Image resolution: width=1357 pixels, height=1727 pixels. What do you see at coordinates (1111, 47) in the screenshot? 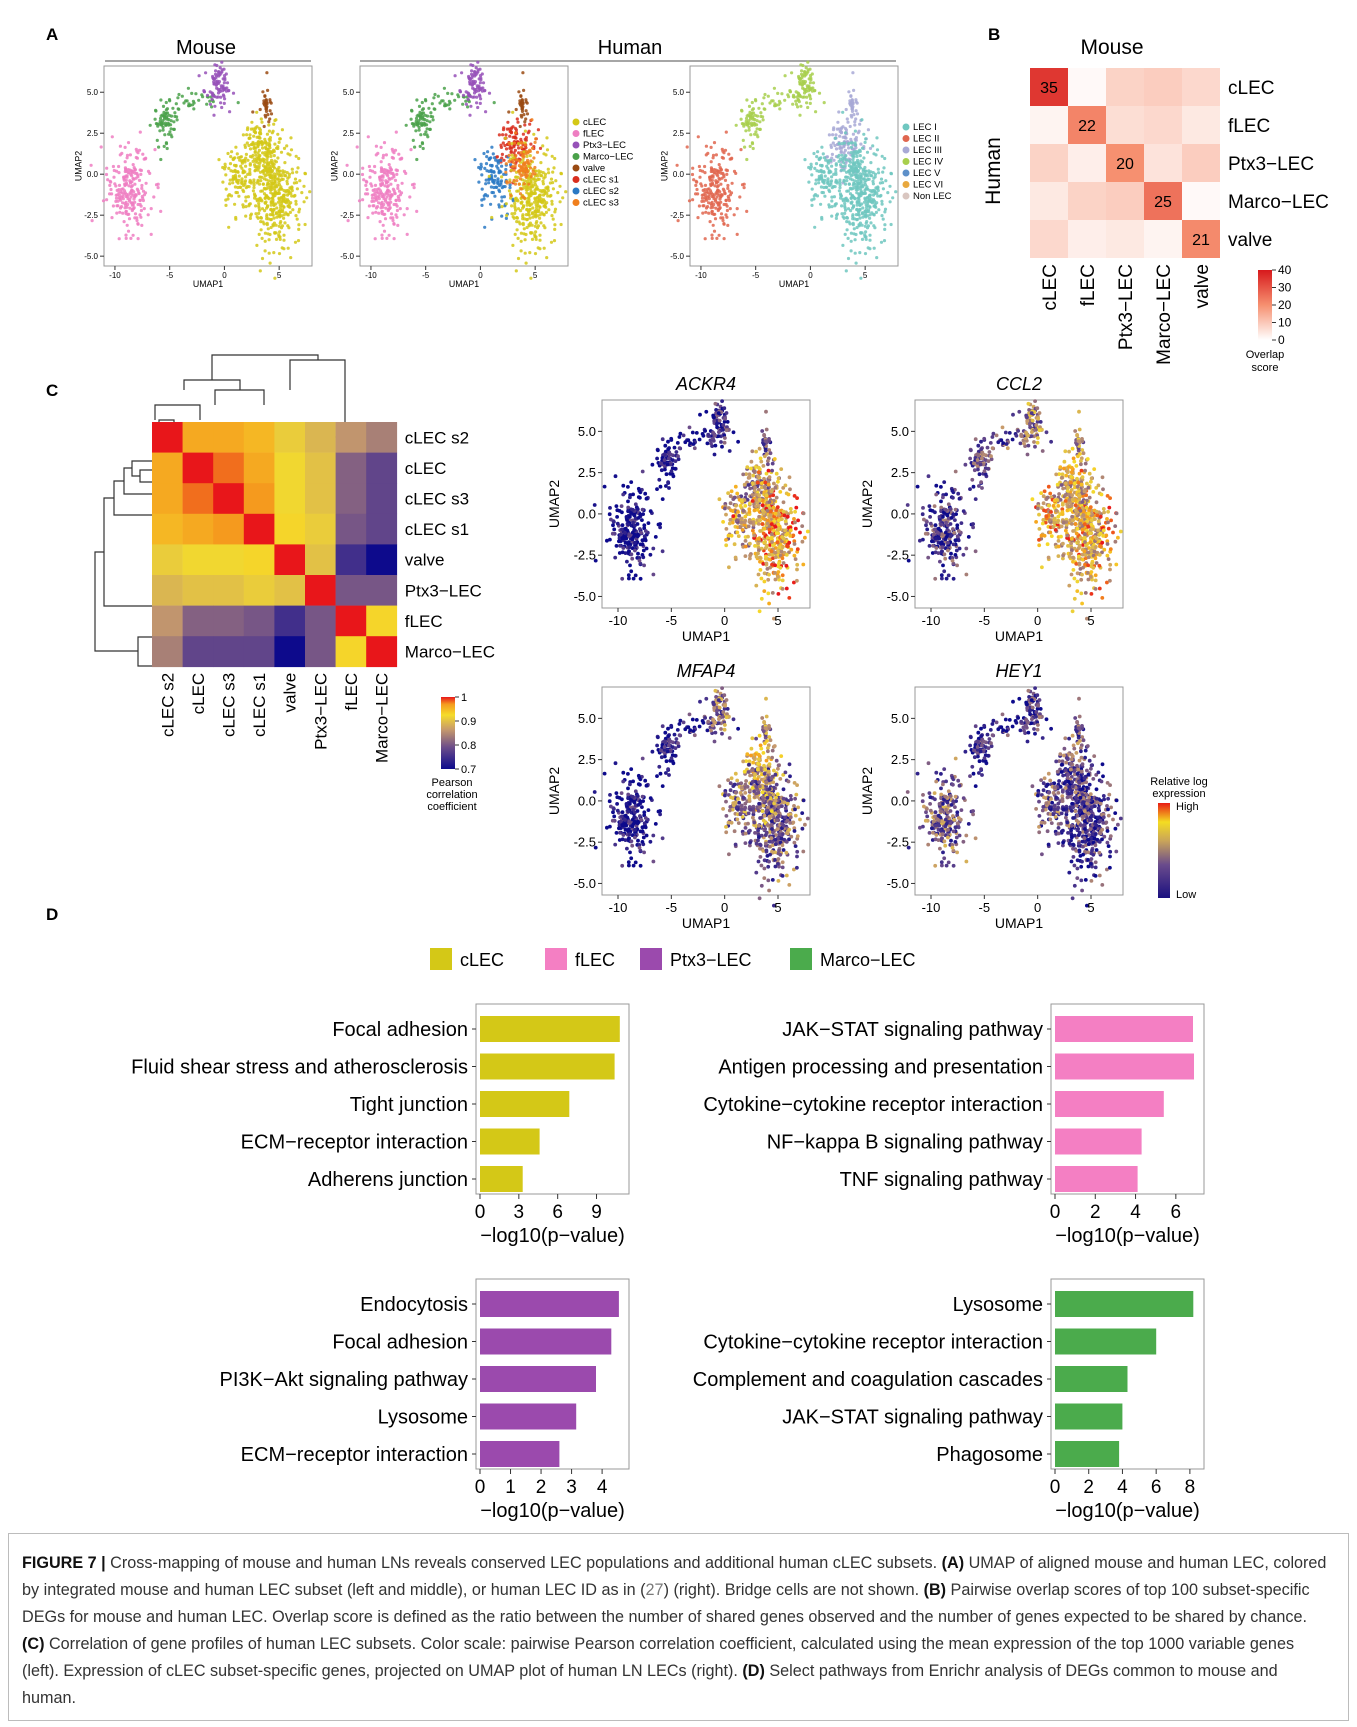
I see `overlap-title: Mouse` at bounding box center [1111, 47].